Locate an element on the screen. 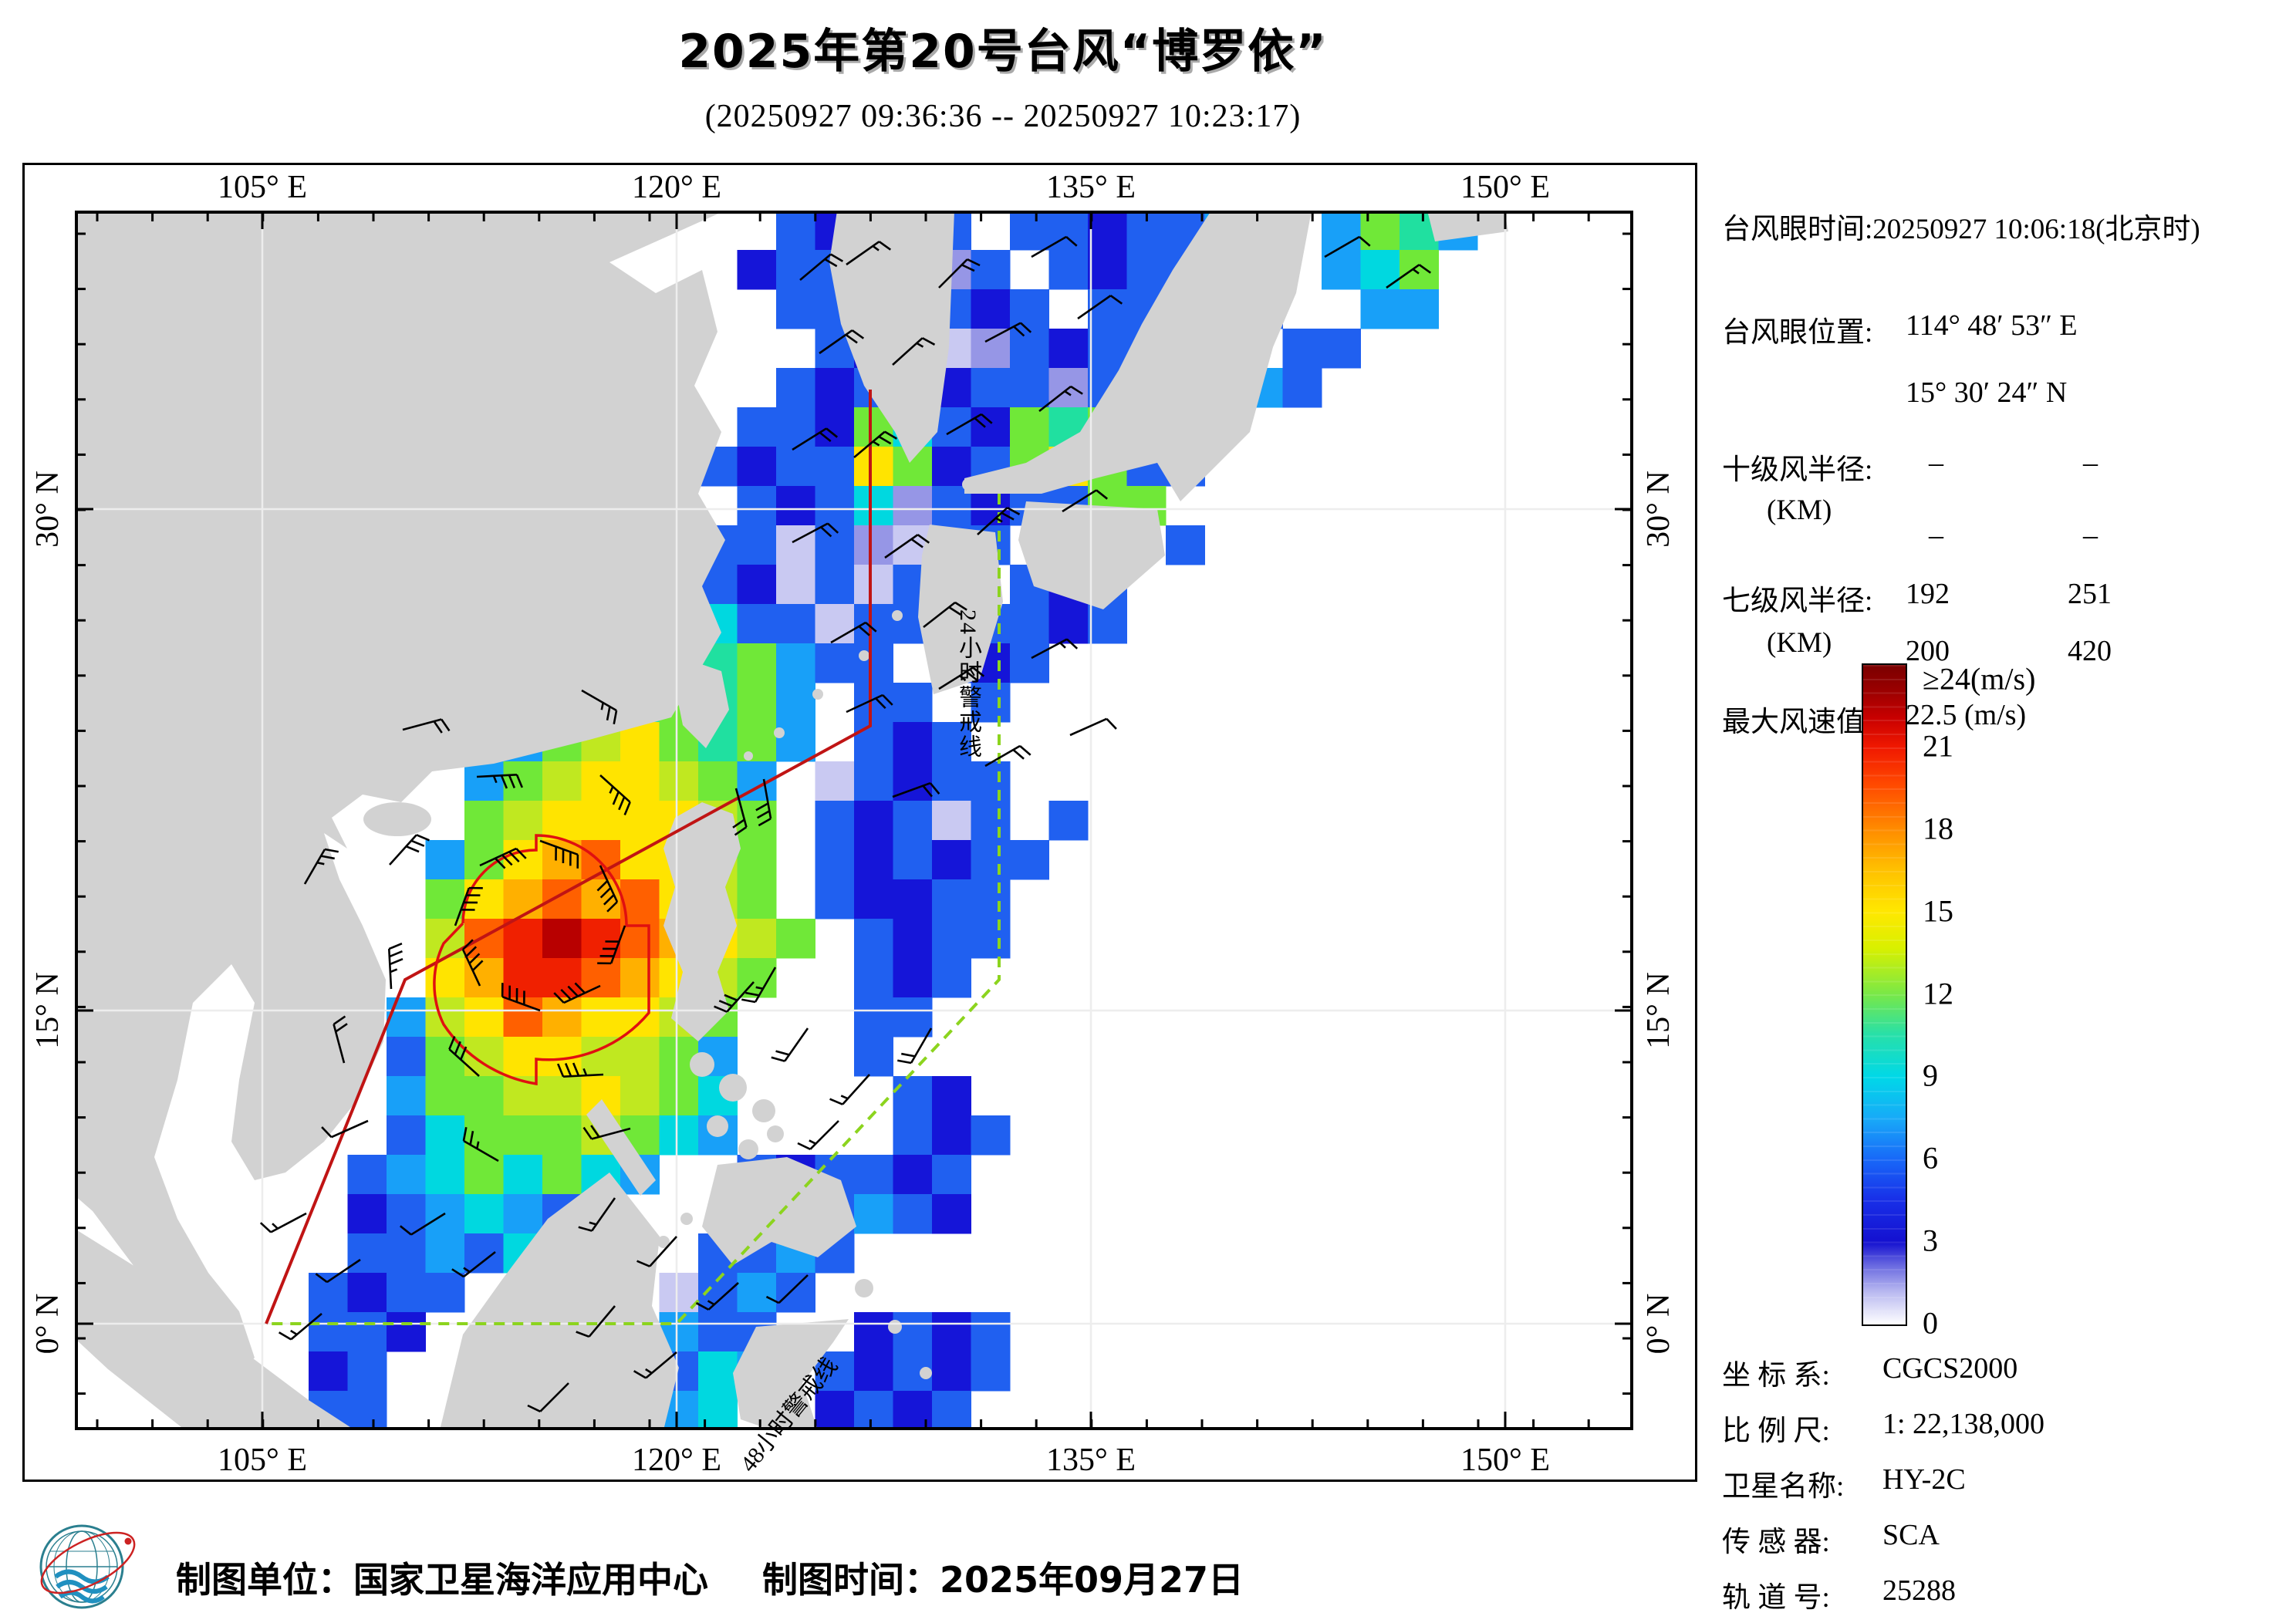 This screenshot has height=1623, width=2296. eye-latitude: 15° 30′ 24″ N is located at coordinates (1987, 392).